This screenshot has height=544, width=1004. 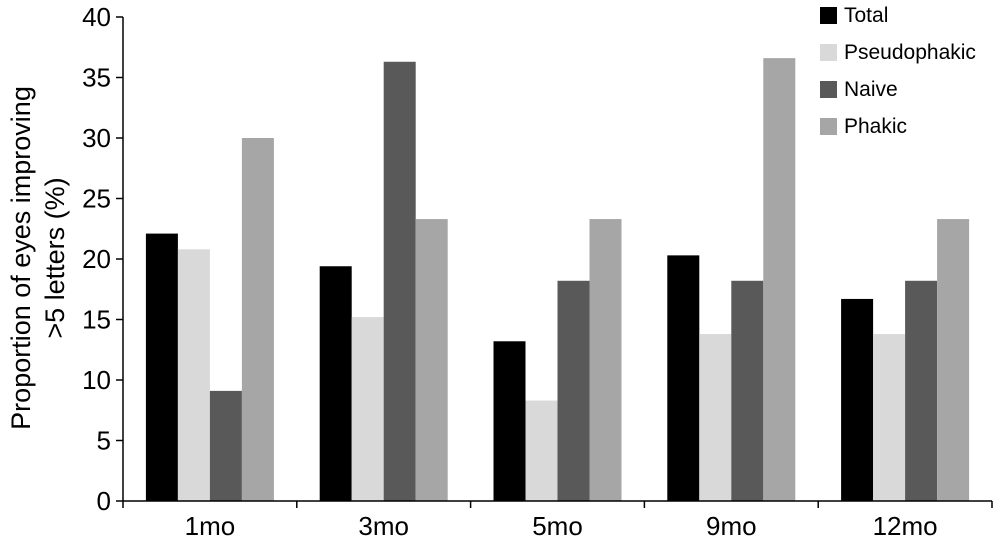 I want to click on y-axis-title-line-1: Proportion of eyes improving, so click(x=21, y=258).